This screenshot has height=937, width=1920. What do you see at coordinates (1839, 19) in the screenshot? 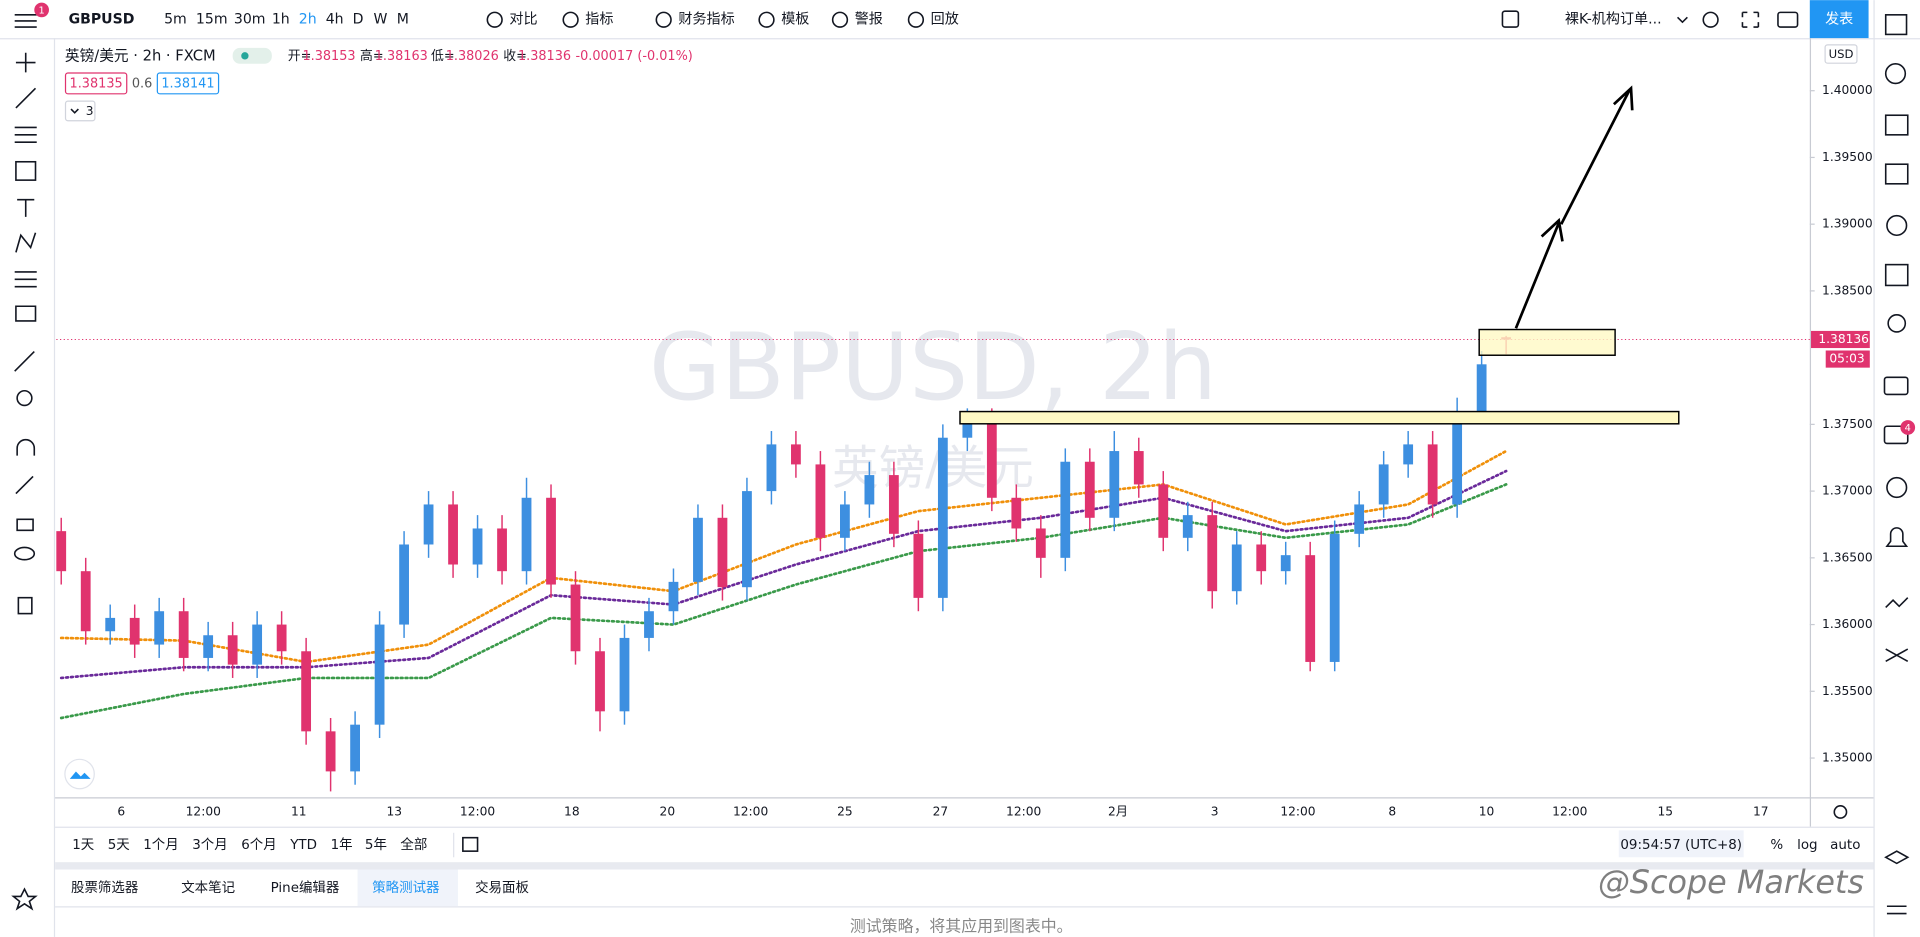
I see `publish-button` at bounding box center [1839, 19].